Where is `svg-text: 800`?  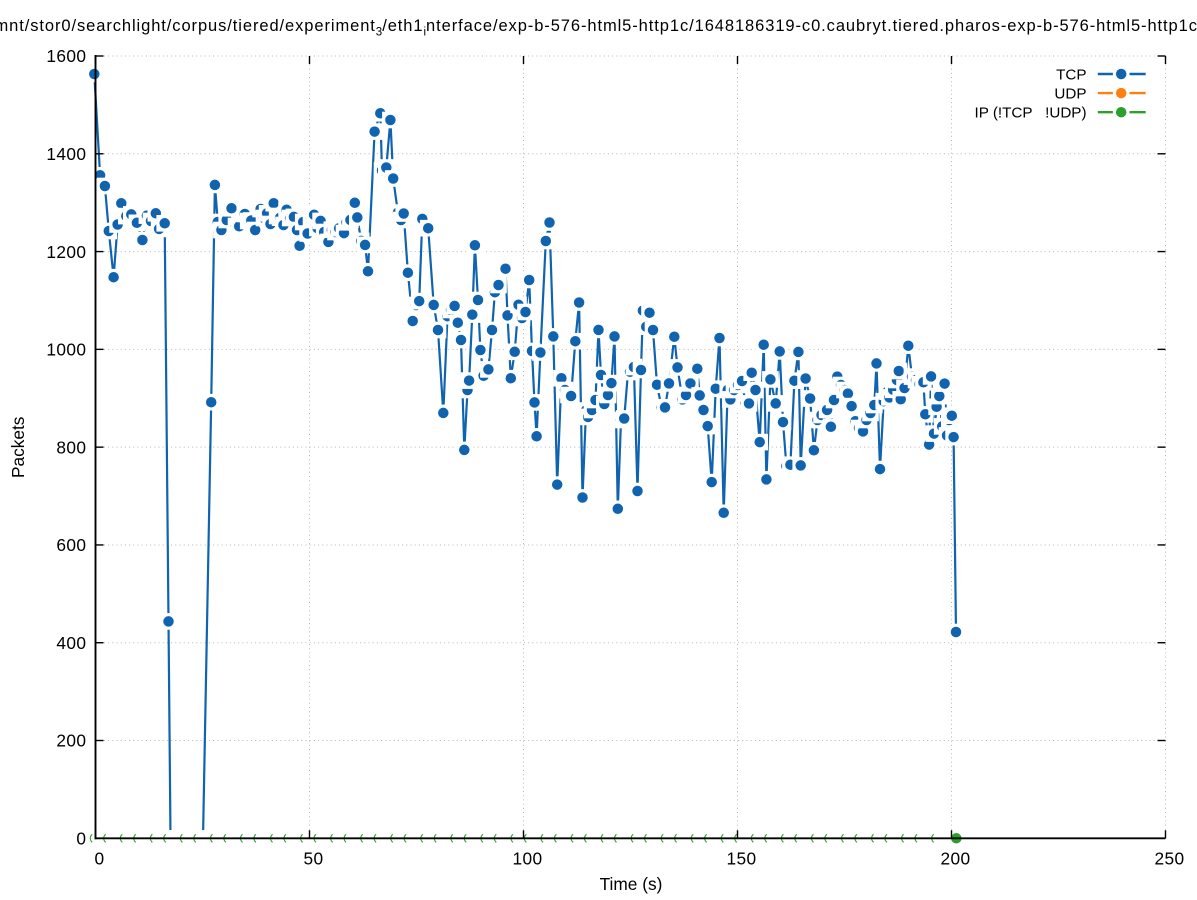
svg-text: 800 is located at coordinates (71, 447).